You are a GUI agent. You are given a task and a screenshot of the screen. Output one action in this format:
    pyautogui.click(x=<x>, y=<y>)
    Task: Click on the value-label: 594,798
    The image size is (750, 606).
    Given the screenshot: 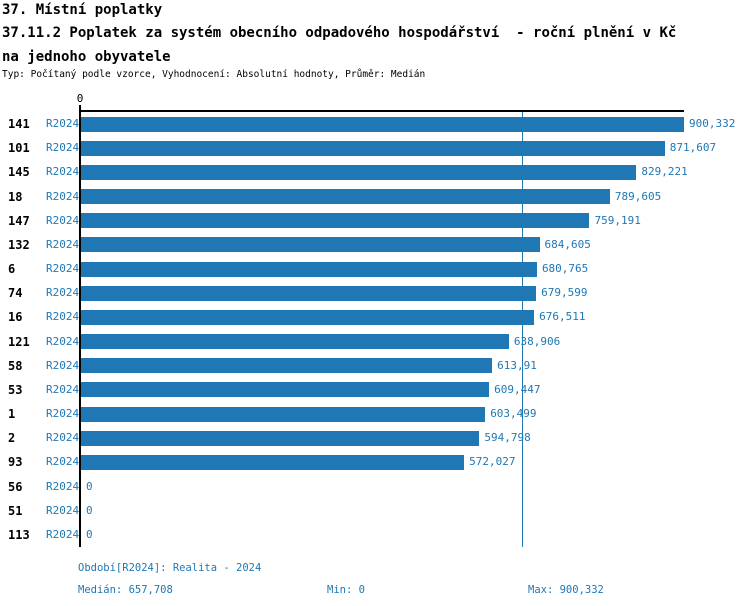 What is the action you would take?
    pyautogui.click(x=507, y=438)
    